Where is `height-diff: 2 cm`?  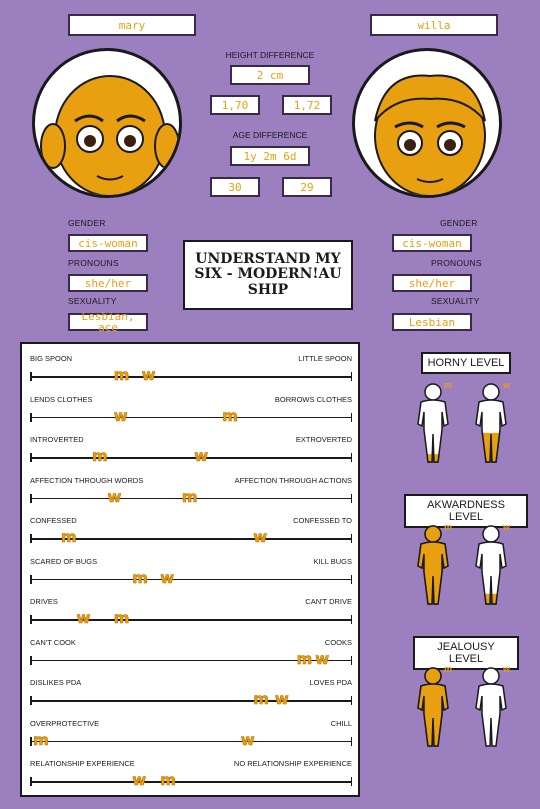
height-diff: 2 cm is located at coordinates (270, 75).